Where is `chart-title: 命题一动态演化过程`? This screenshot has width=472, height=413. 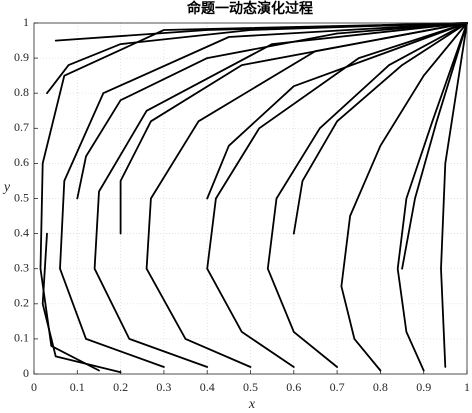 chart-title: 命题一动态演化过程 is located at coordinates (249, 8).